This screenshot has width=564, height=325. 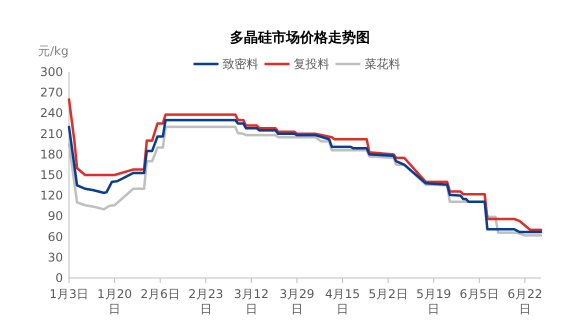 I want to click on x-tick-label: 6月5日, so click(x=479, y=294).